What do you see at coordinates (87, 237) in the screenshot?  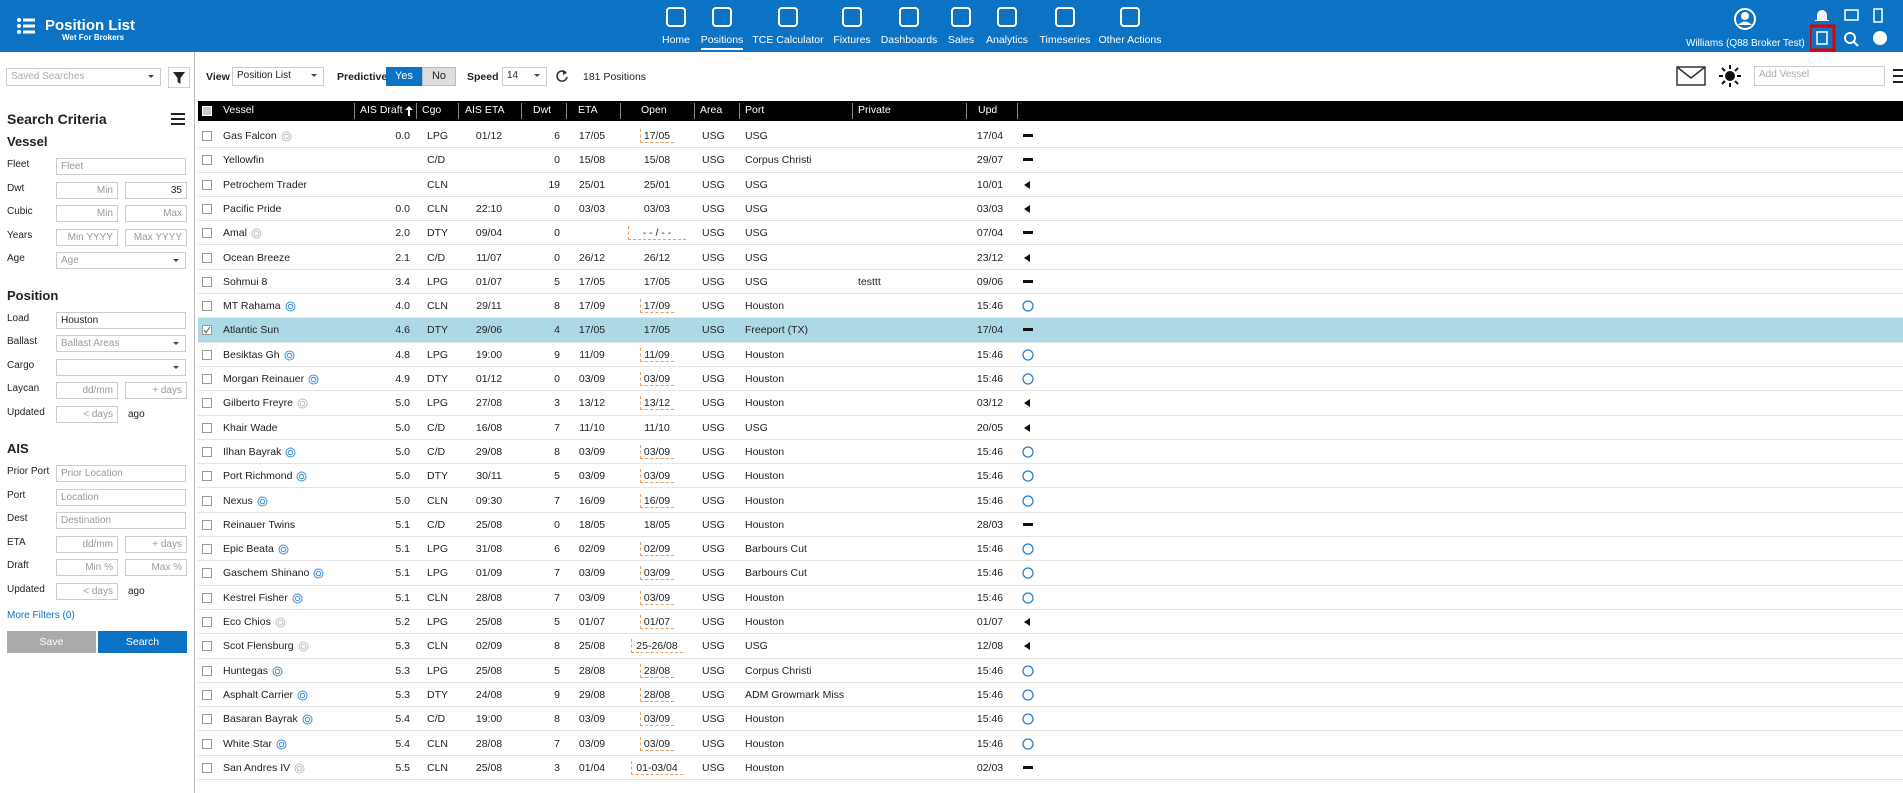 I see `field-input: Min YYYY` at bounding box center [87, 237].